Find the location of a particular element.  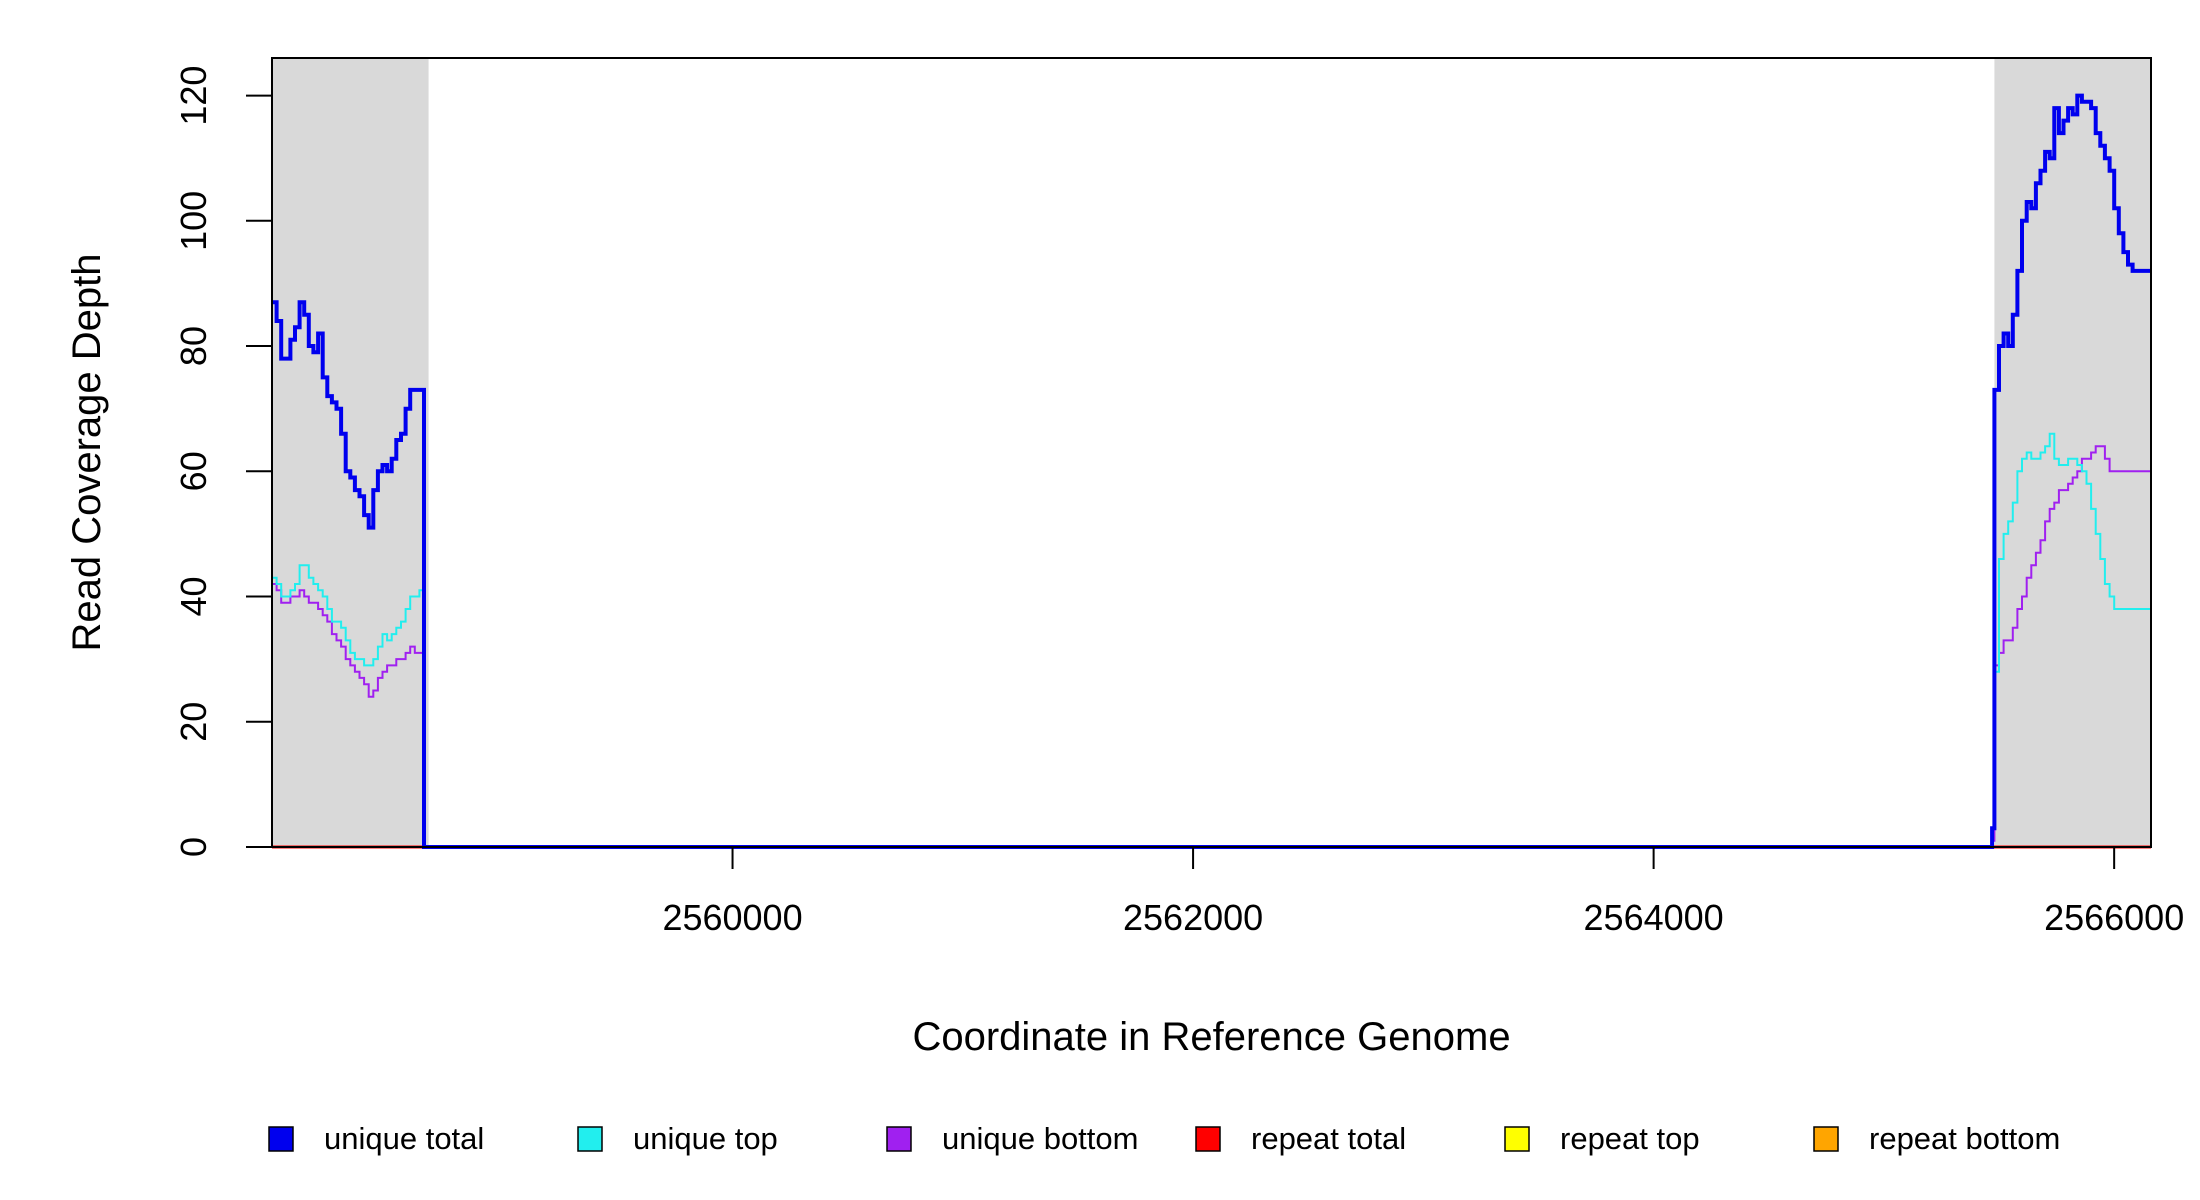

legend-swatch-unique-top is located at coordinates (590, 1139).